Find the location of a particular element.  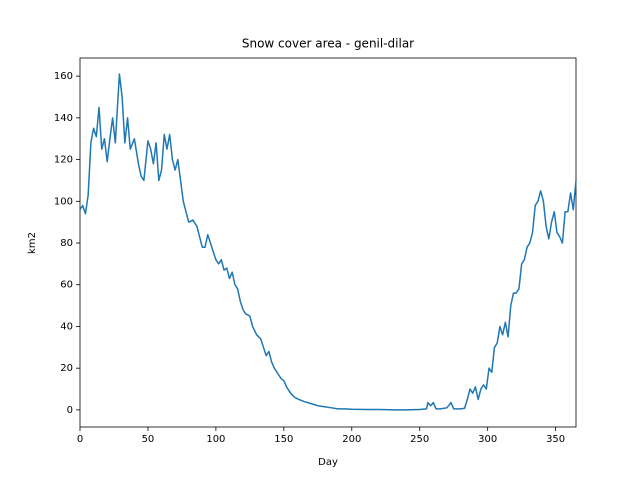

y-tick-label: 0 is located at coordinates (70, 410).